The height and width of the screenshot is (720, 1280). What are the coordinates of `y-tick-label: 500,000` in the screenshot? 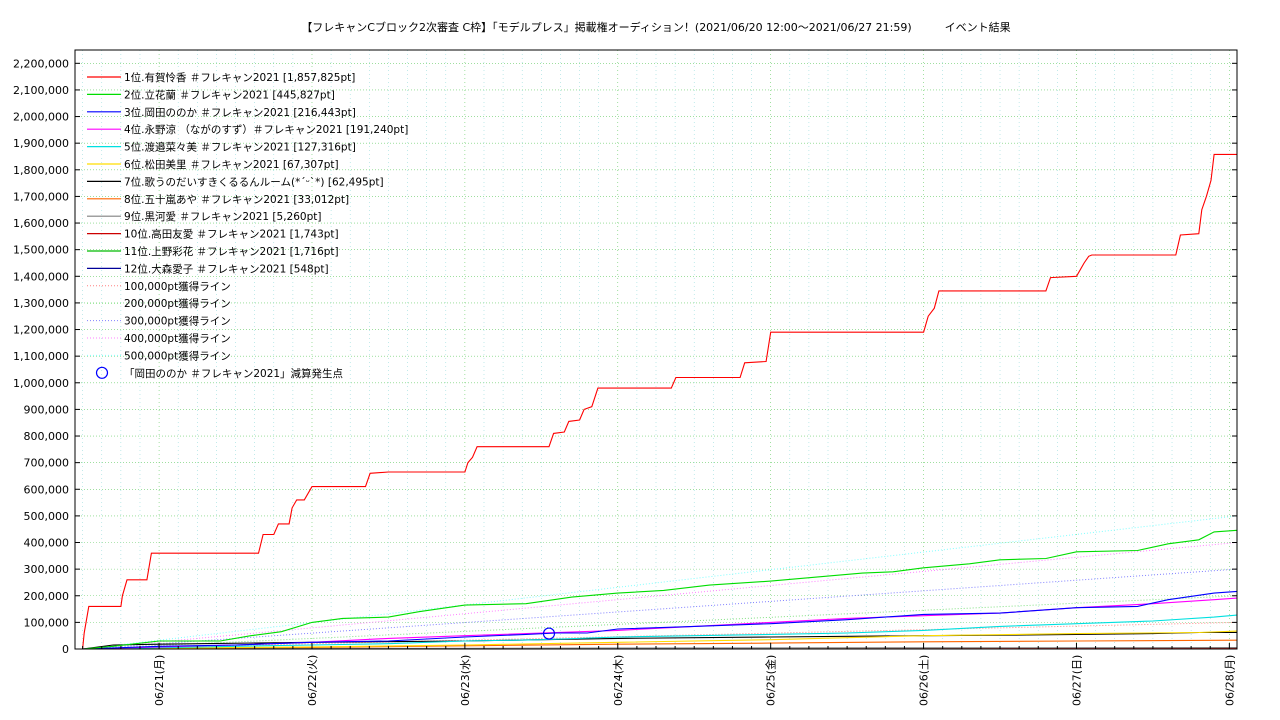 It's located at (47, 516).